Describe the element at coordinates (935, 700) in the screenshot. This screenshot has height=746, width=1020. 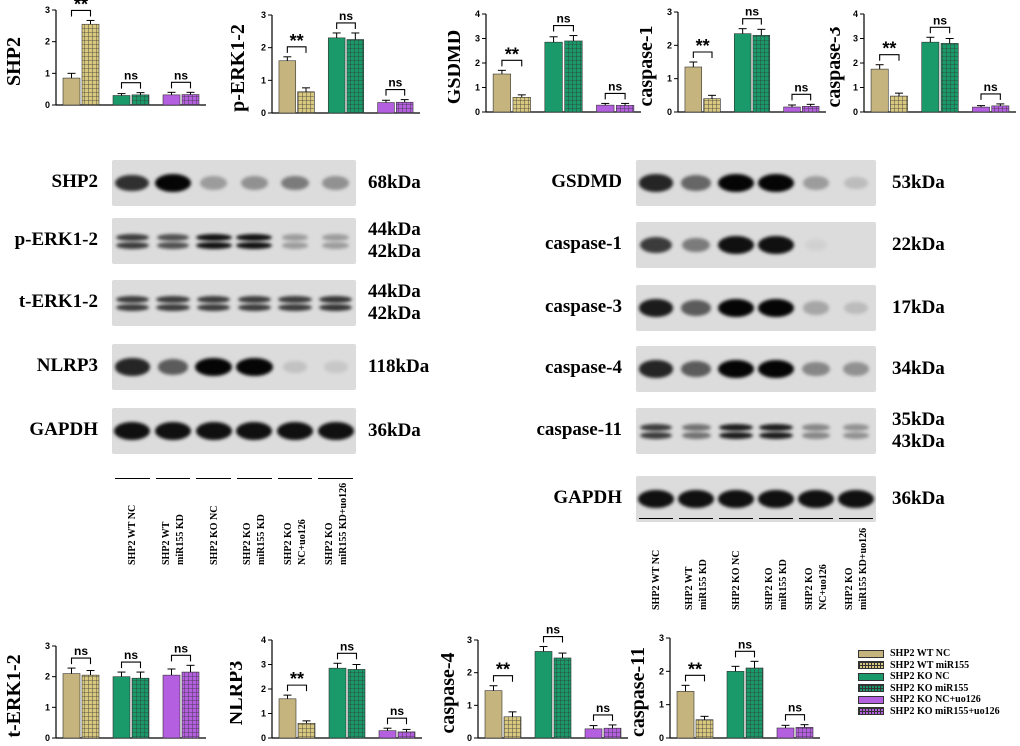
I see `legend-label: SHP2 KO NC+uo126` at that location.